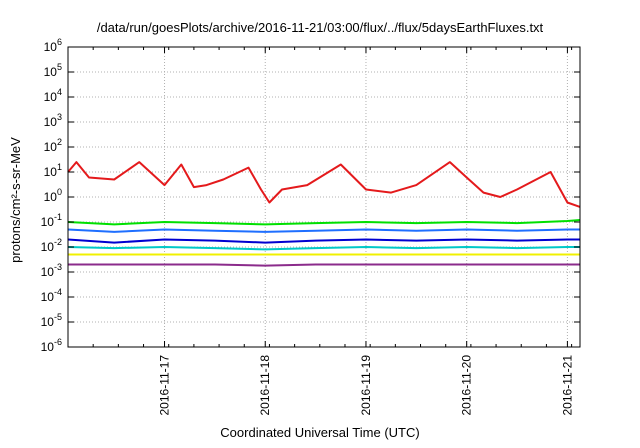 The width and height of the screenshot is (640, 448). What do you see at coordinates (165, 385) in the screenshot?
I see `x-tick-label: 2016-11-17` at bounding box center [165, 385].